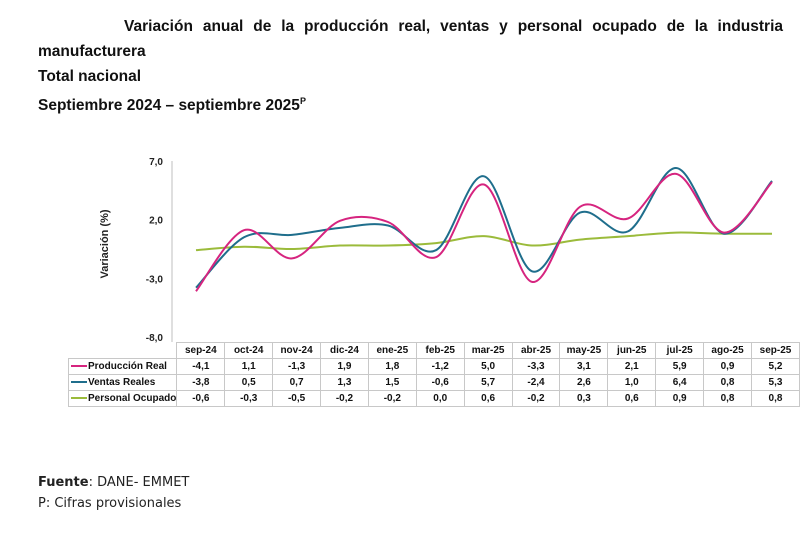 This screenshot has height=533, width=800. Describe the element at coordinates (392, 382) in the screenshot. I see `data-label: 1,5` at that location.